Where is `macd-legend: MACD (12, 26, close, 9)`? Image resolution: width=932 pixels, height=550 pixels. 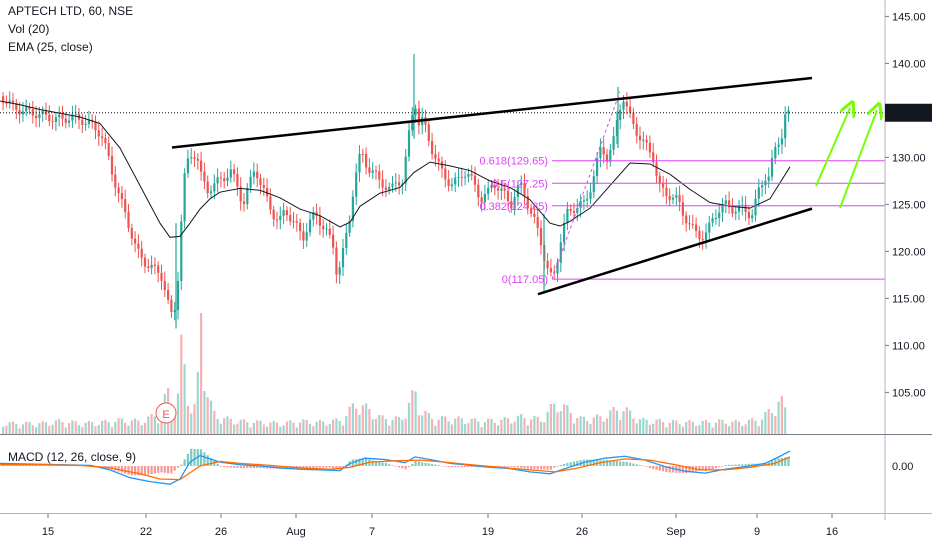
macd-legend: MACD (12, 26, close, 9) is located at coordinates (72, 457).